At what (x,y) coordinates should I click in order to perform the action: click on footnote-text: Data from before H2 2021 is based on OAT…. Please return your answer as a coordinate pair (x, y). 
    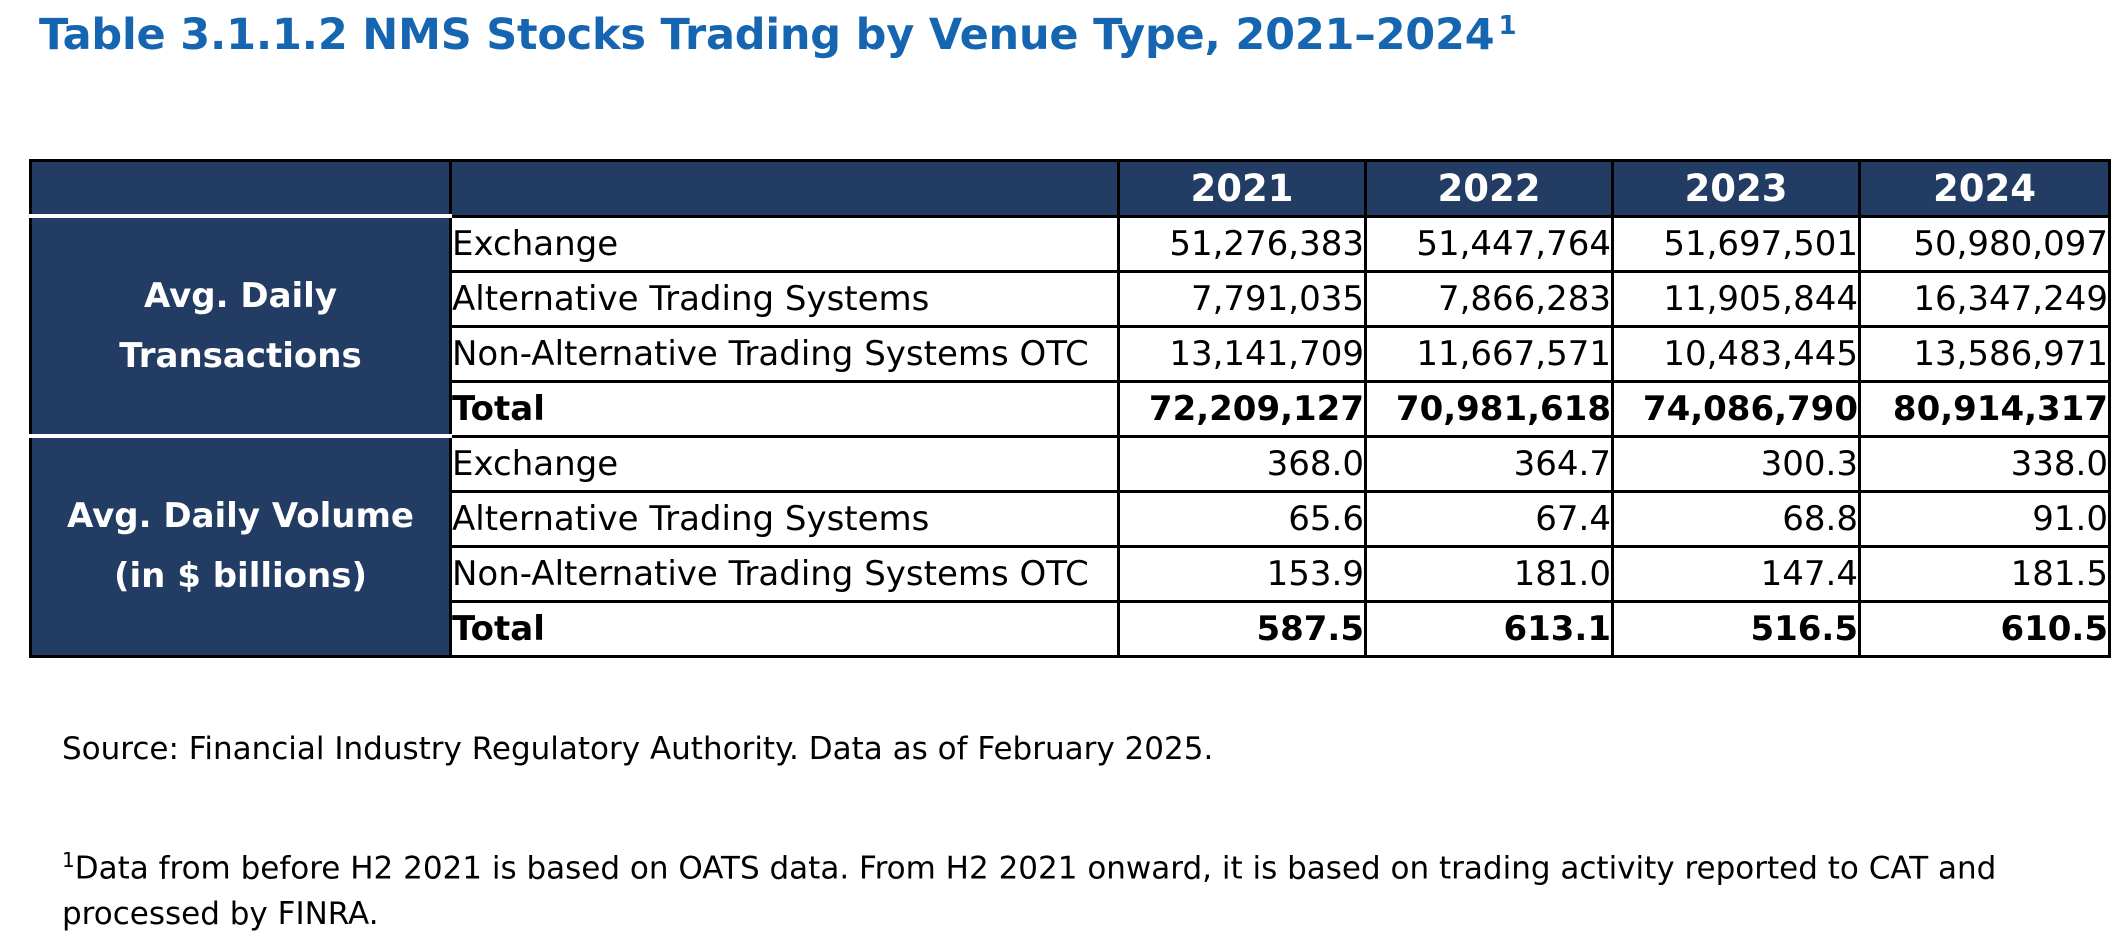
    Looking at the image, I should click on (1029, 891).